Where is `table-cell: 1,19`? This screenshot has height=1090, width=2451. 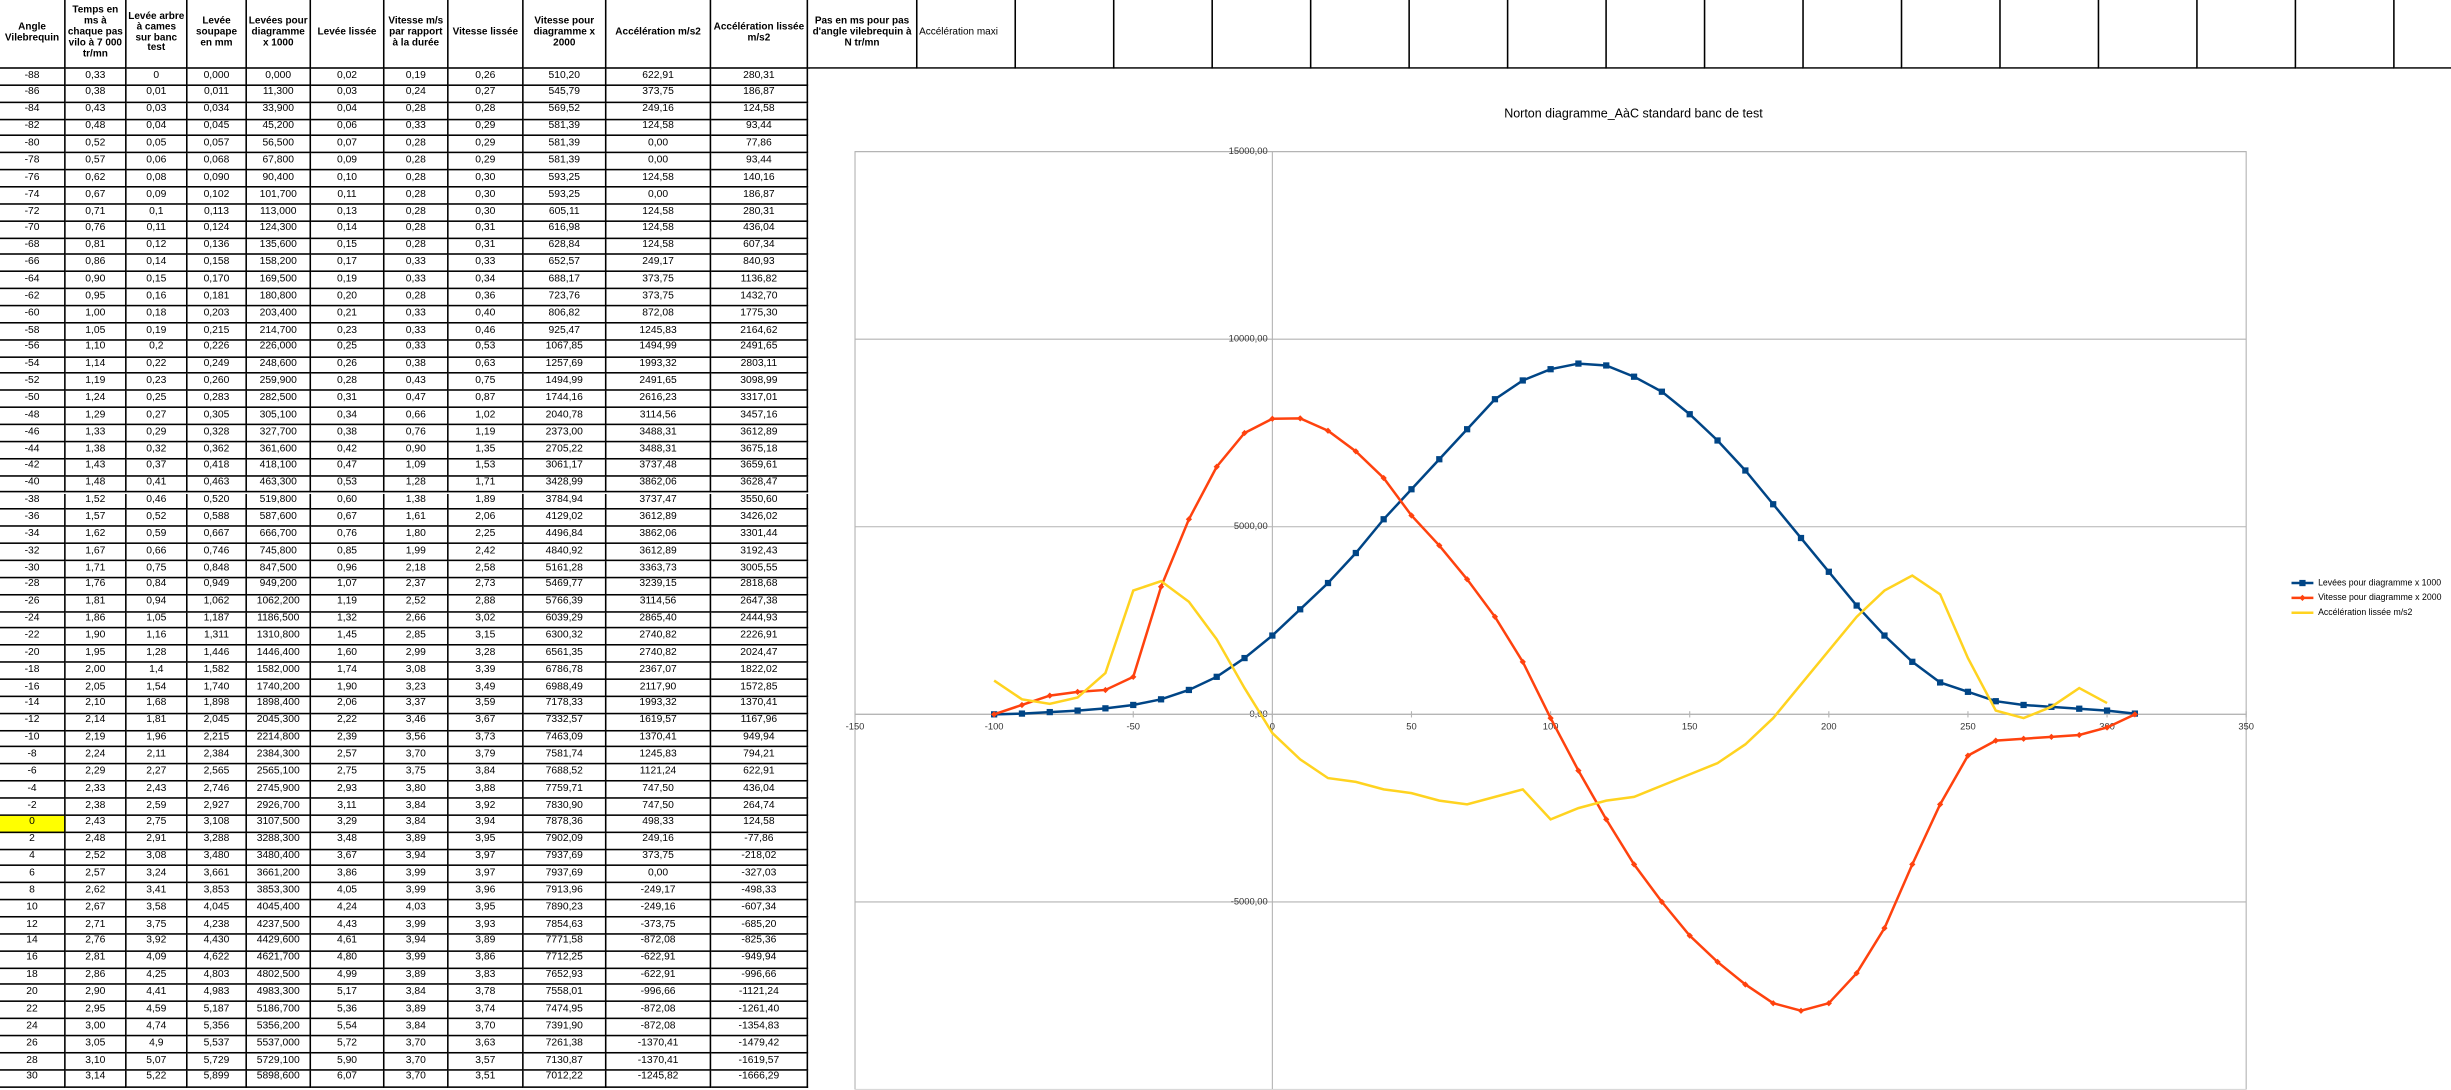 table-cell: 1,19 is located at coordinates (486, 434).